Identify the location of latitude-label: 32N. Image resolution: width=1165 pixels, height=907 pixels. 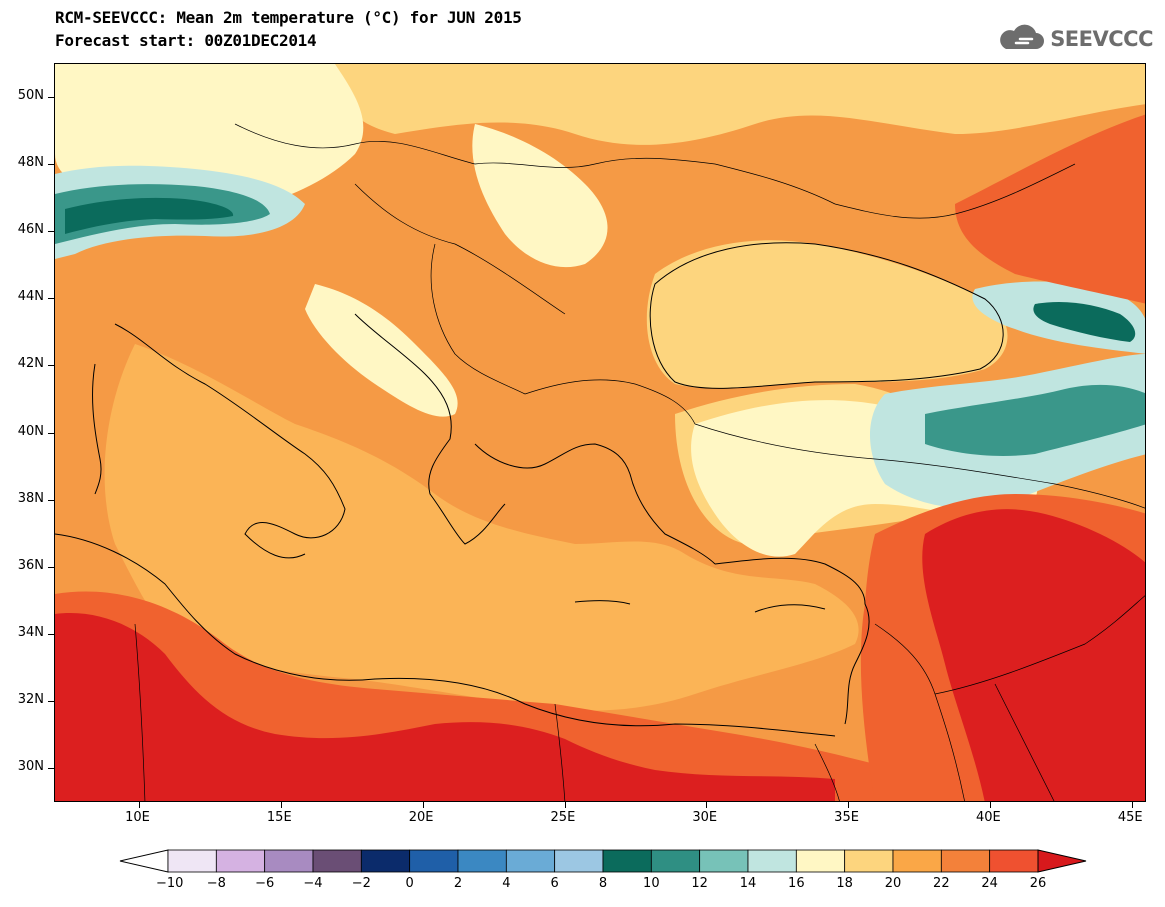
(30, 700).